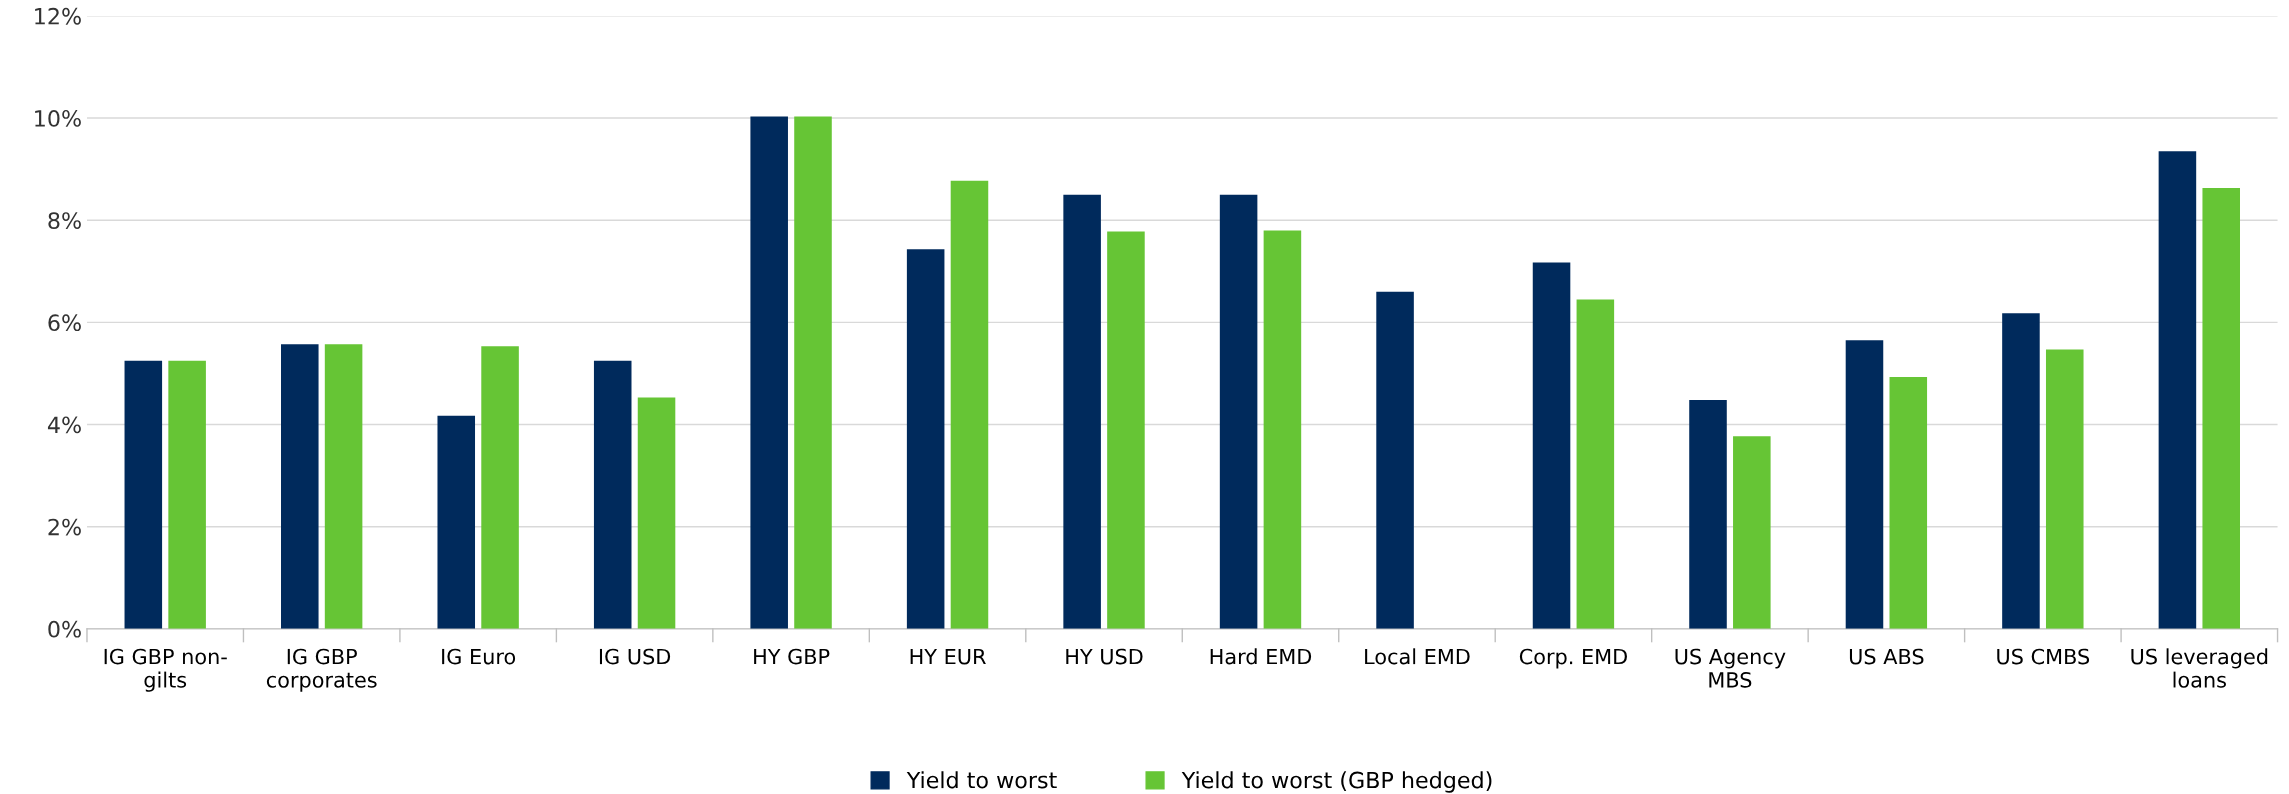 Image resolution: width=2289 pixels, height=794 pixels. I want to click on y-tick-label: 2%, so click(64, 527).